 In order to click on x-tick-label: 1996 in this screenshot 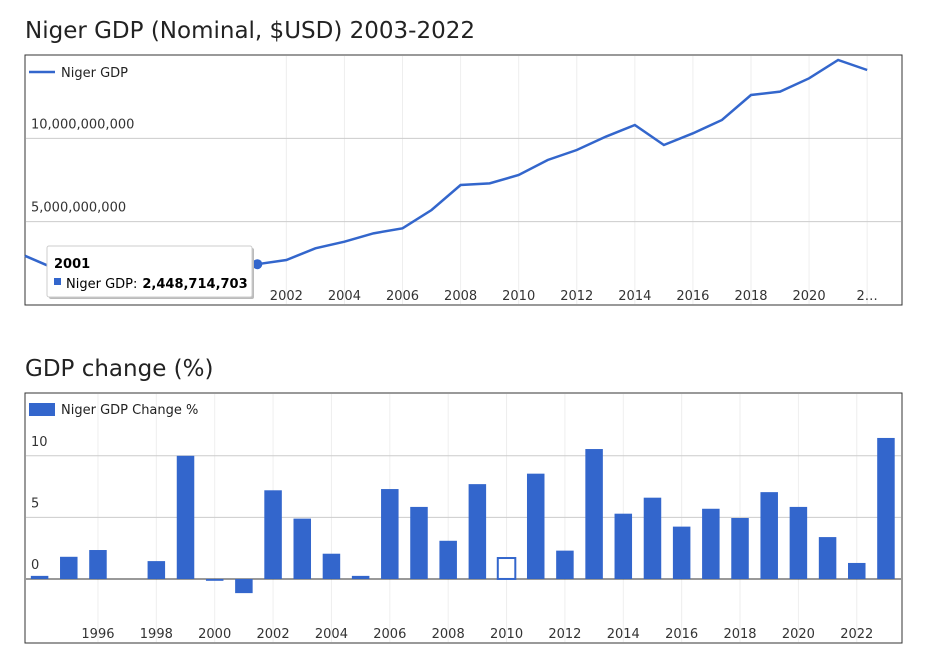, I will do `click(97, 634)`.